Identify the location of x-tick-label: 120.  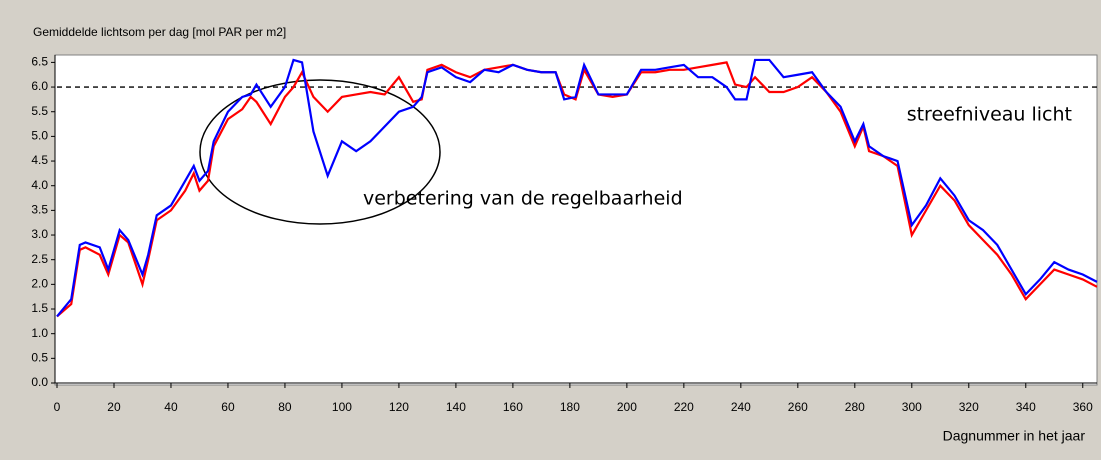
(399, 407).